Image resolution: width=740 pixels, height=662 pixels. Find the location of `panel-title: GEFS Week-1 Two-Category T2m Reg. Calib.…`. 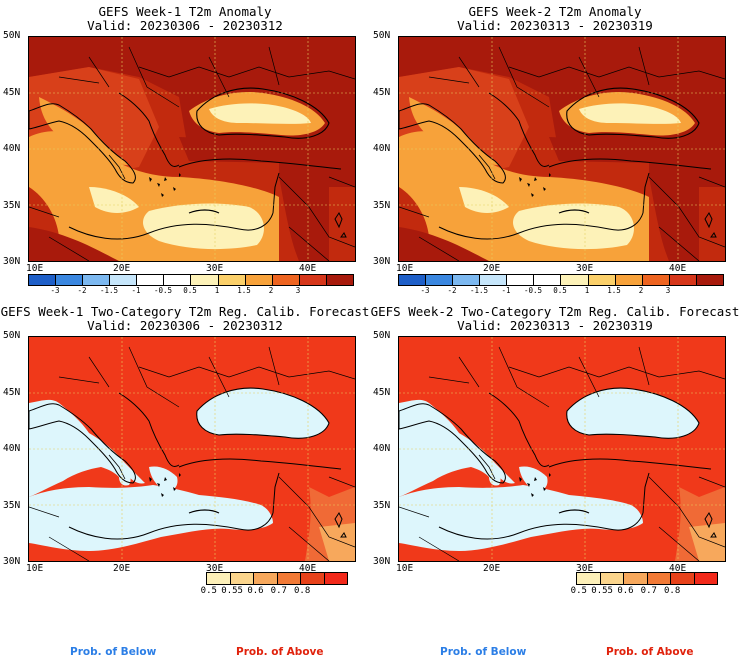

panel-title: GEFS Week-1 Two-Category T2m Reg. Calib.… is located at coordinates (185, 311).